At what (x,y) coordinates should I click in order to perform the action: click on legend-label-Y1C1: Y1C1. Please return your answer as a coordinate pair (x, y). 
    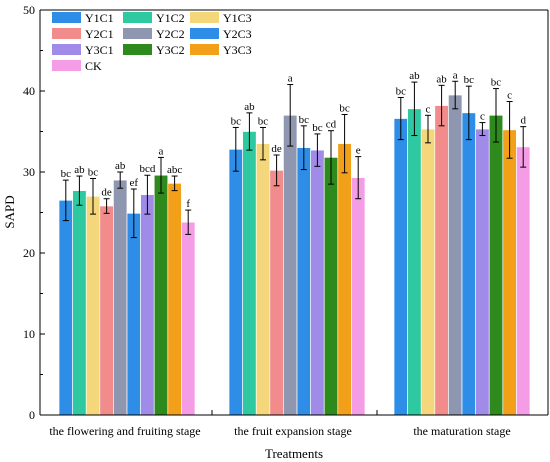
    Looking at the image, I should click on (99, 18).